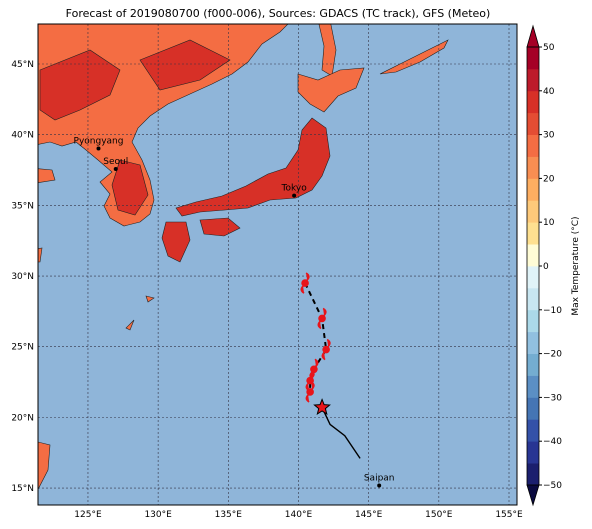 Image resolution: width=592 pixels, height=529 pixels. I want to click on hokkaido, so click(331, 90).